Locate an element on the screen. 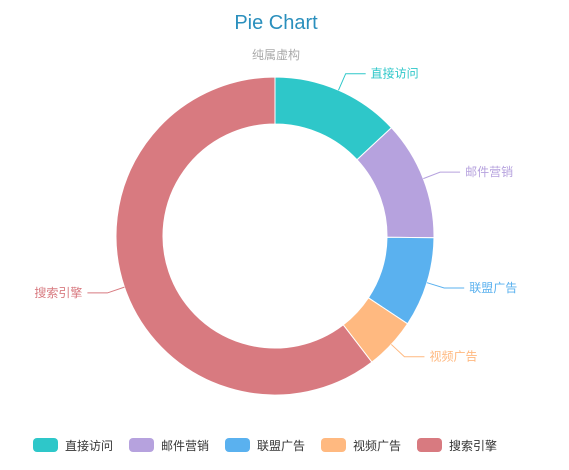 The height and width of the screenshot is (470, 569). slice-label-1: 直接访问 is located at coordinates (395, 73).